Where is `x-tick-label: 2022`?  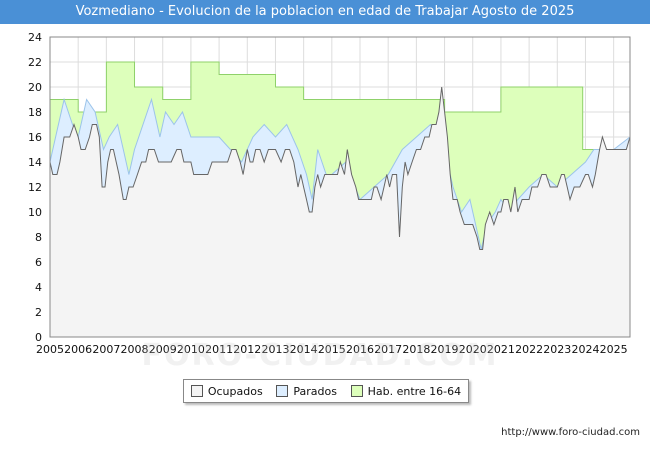
x-tick-label: 2022 is located at coordinates (529, 349).